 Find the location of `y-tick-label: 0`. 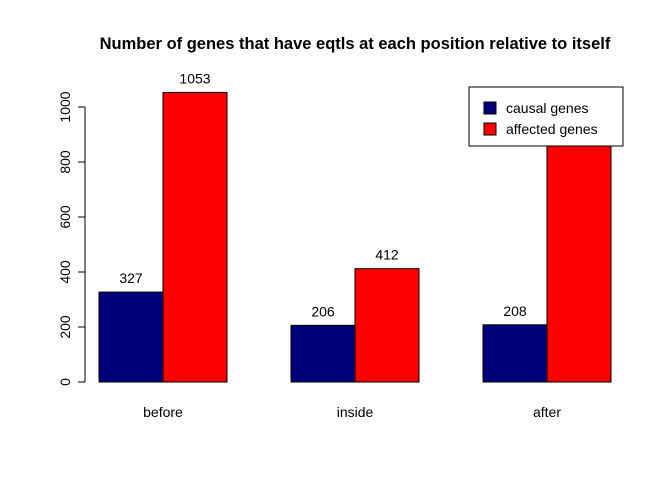

y-tick-label: 0 is located at coordinates (65, 382).